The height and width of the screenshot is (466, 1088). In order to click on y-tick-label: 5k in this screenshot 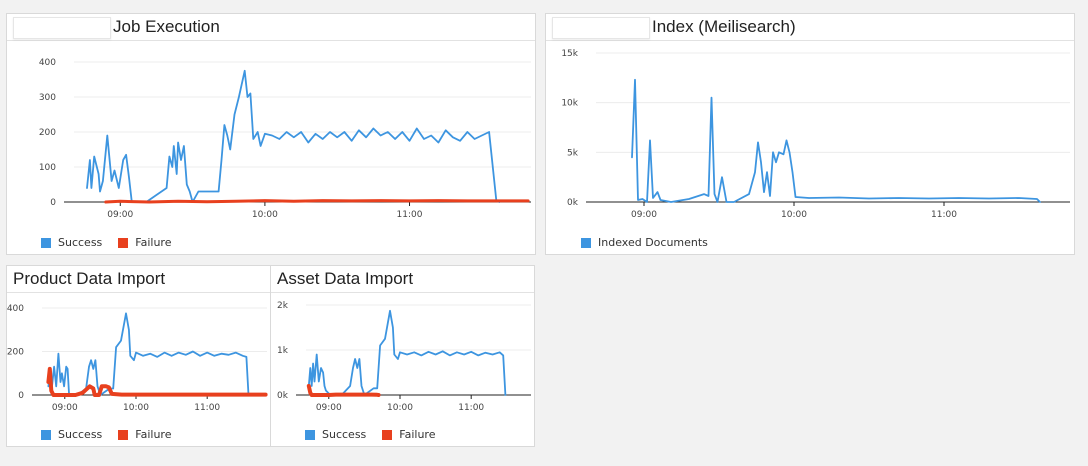, I will do `click(573, 153)`.